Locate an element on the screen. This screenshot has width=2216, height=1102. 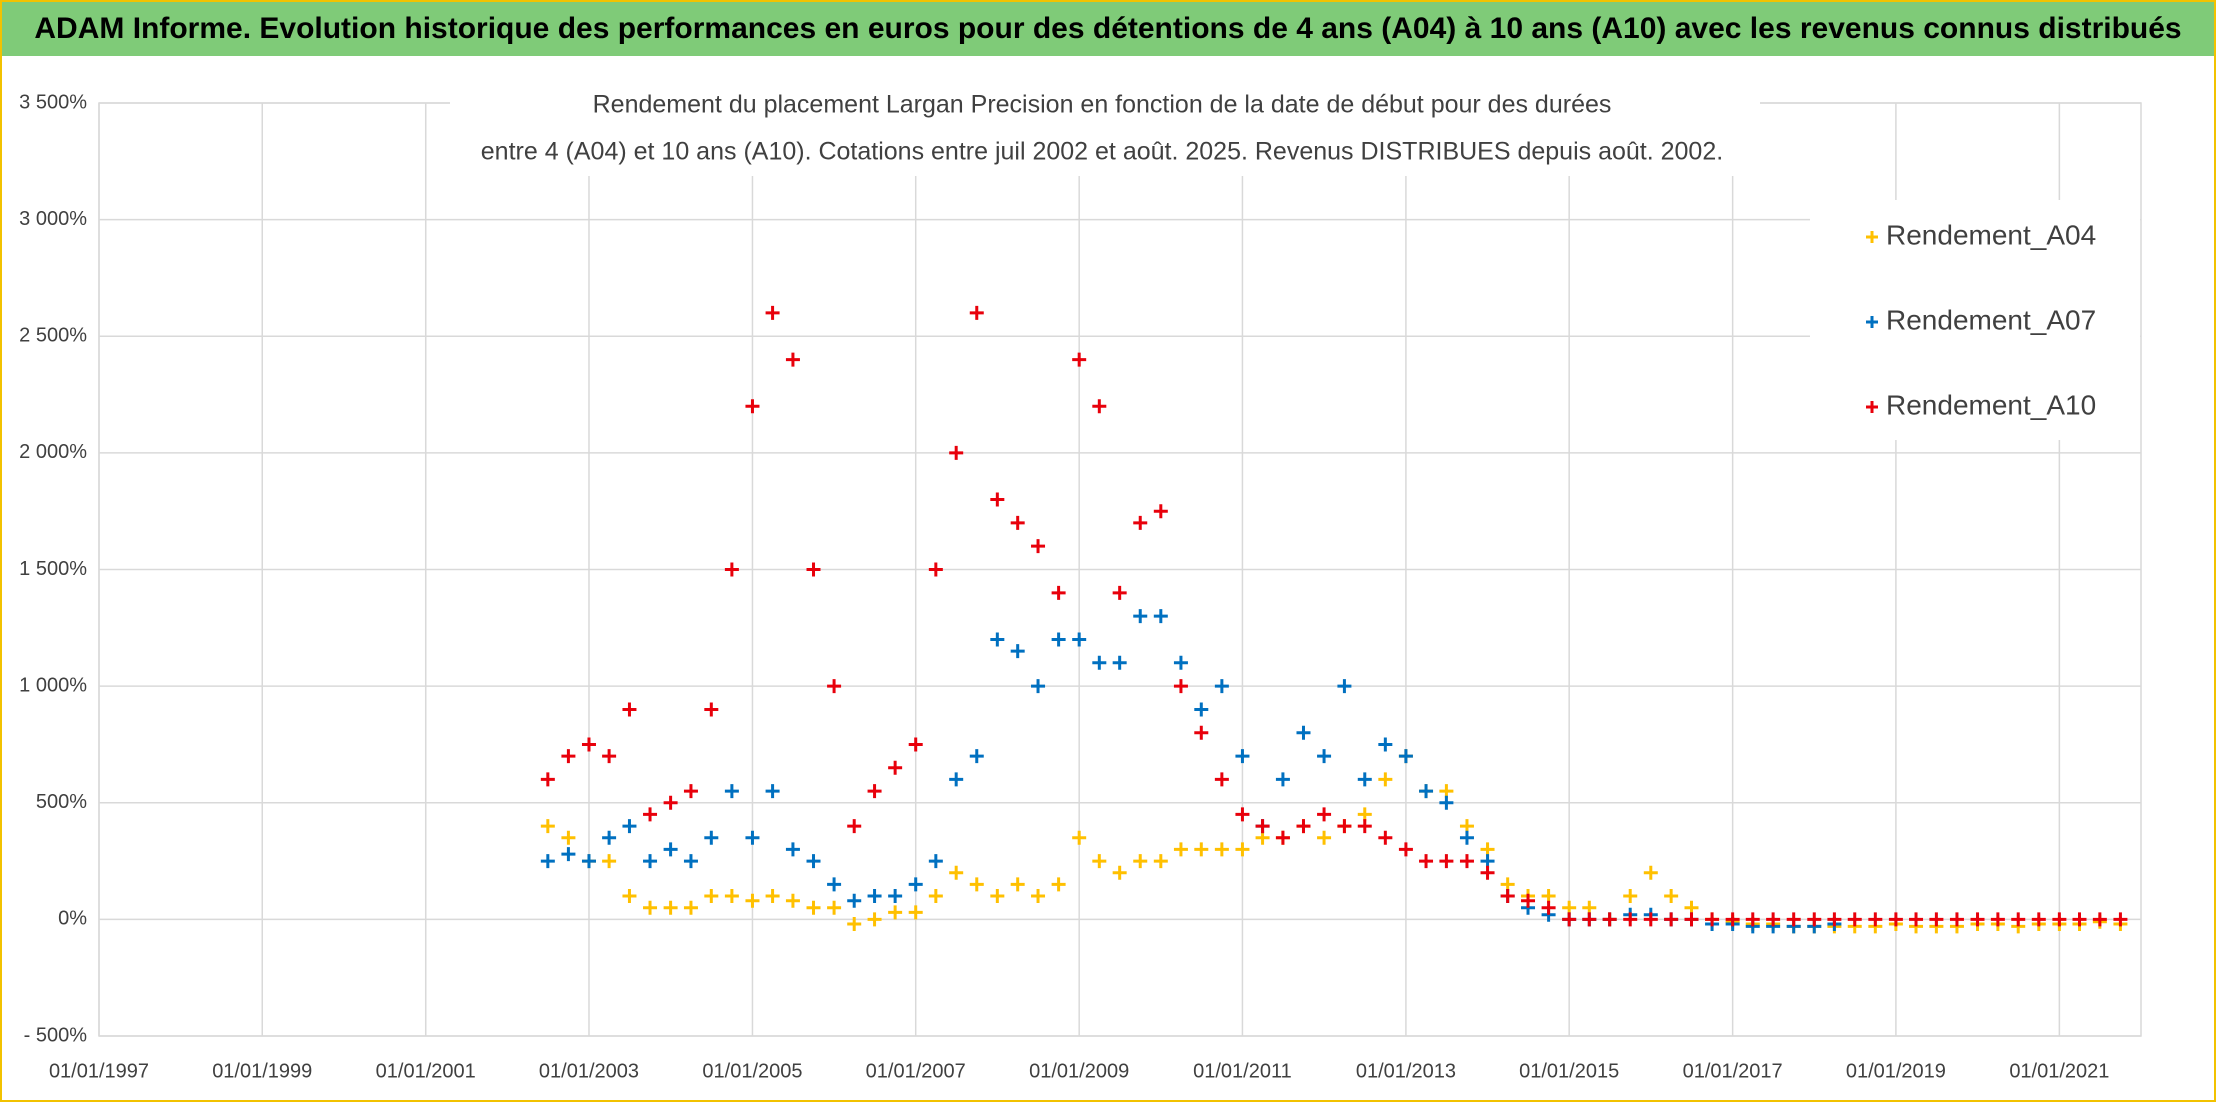
x-tick-label: 01/01/2021 is located at coordinates (2059, 1071).